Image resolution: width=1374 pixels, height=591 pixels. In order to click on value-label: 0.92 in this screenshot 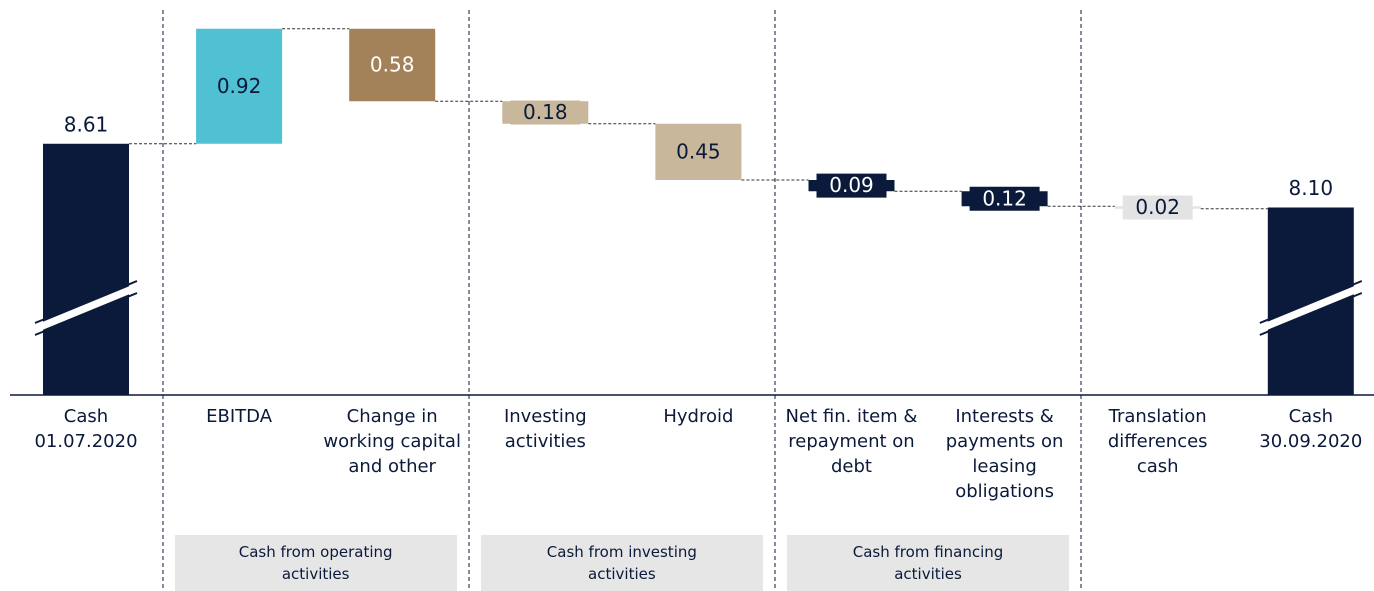, I will do `click(239, 86)`.